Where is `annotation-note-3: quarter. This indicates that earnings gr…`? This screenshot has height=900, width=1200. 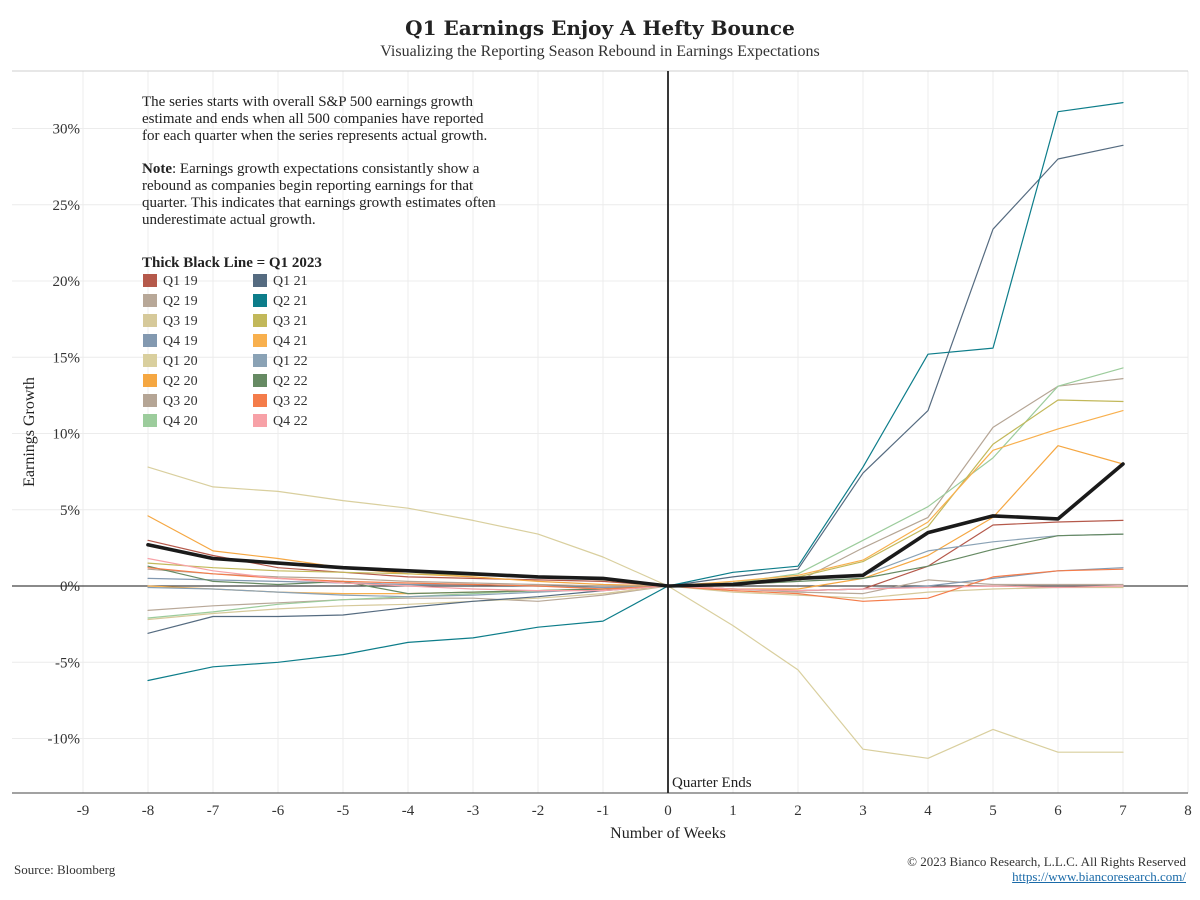 annotation-note-3: quarter. This indicates that earnings gr… is located at coordinates (319, 203).